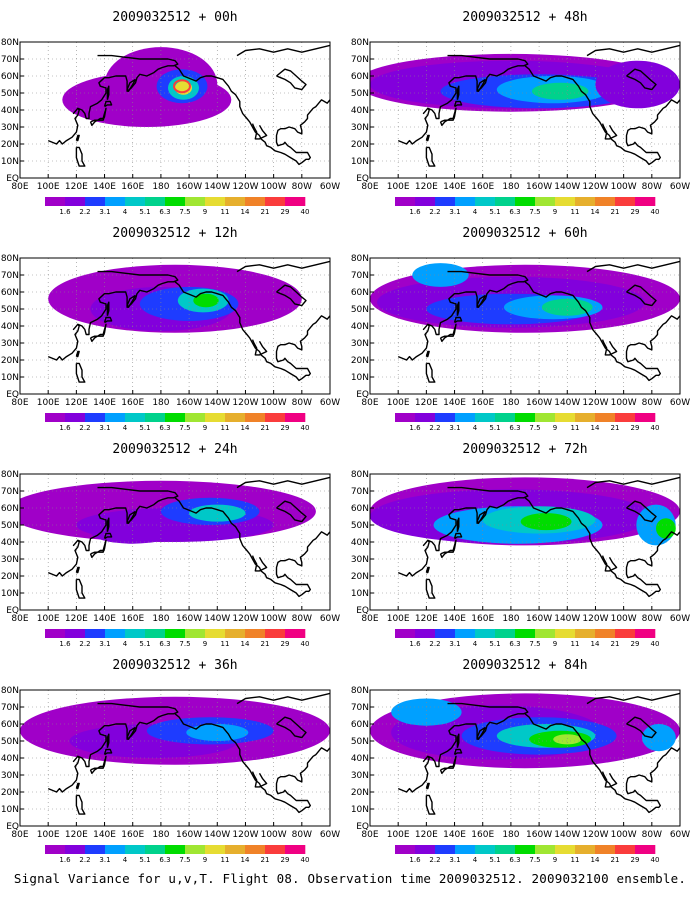 This screenshot has height=900, width=700. Describe the element at coordinates (174, 233) in the screenshot. I see `panel-title: 2009032512 + 12h` at that location.